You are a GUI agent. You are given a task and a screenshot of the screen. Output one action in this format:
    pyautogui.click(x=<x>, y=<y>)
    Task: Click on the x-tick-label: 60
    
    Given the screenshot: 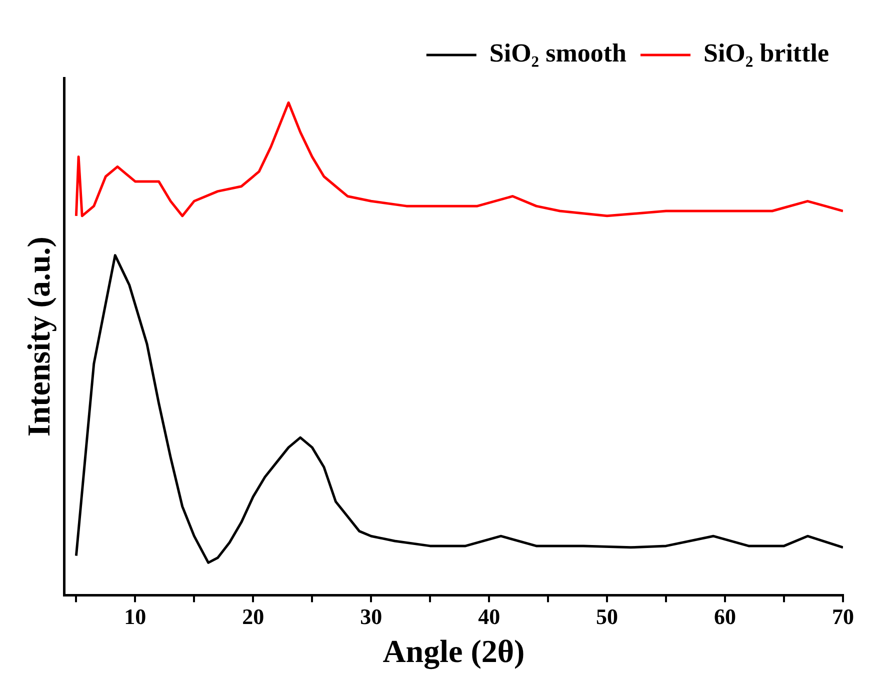 What is the action you would take?
    pyautogui.click(x=725, y=617)
    